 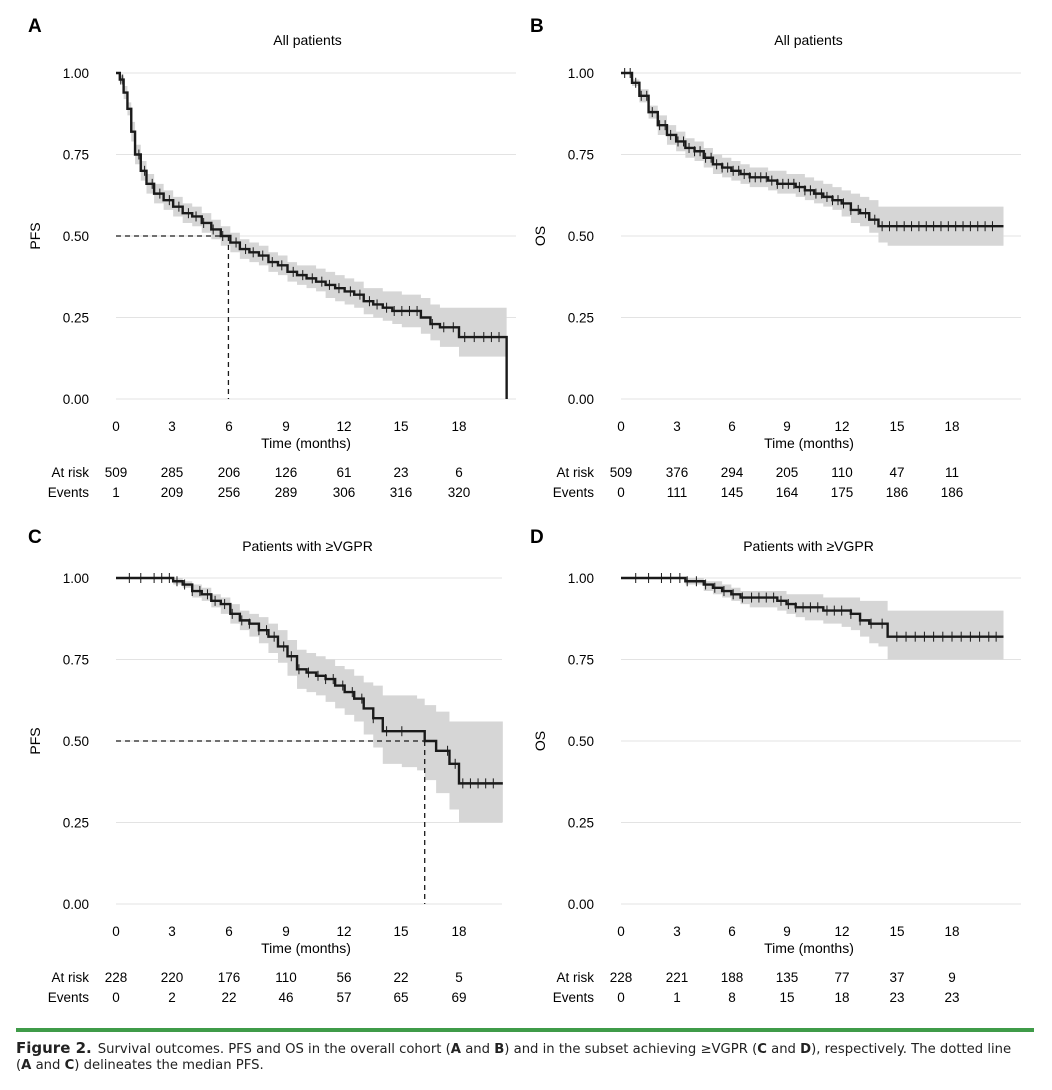 I want to click on caption-text-3: ), respectively. The dotted line, so click(x=911, y=1049).